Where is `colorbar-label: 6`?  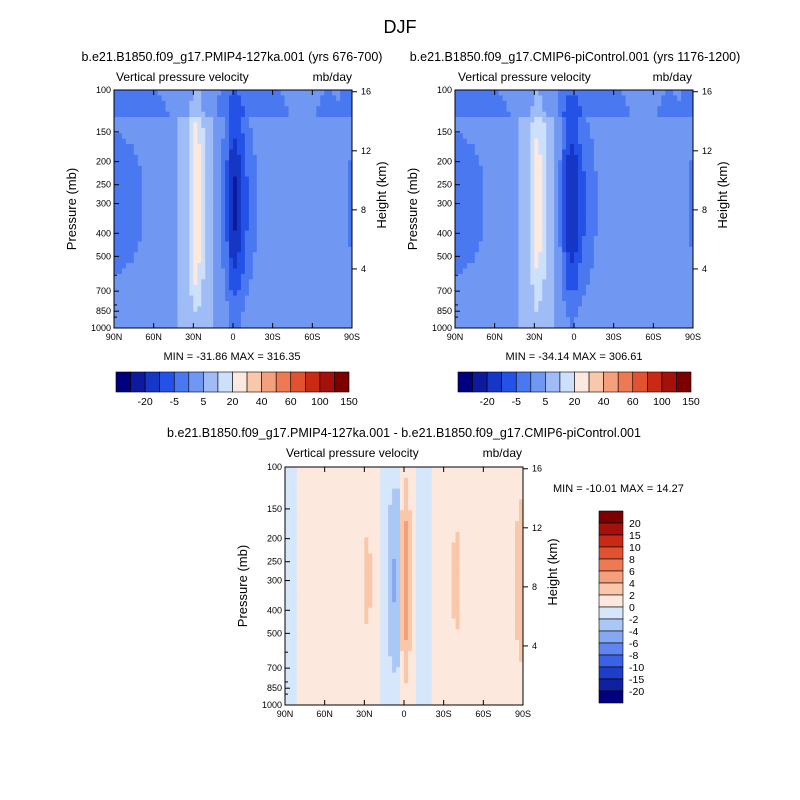 colorbar-label: 6 is located at coordinates (632, 572).